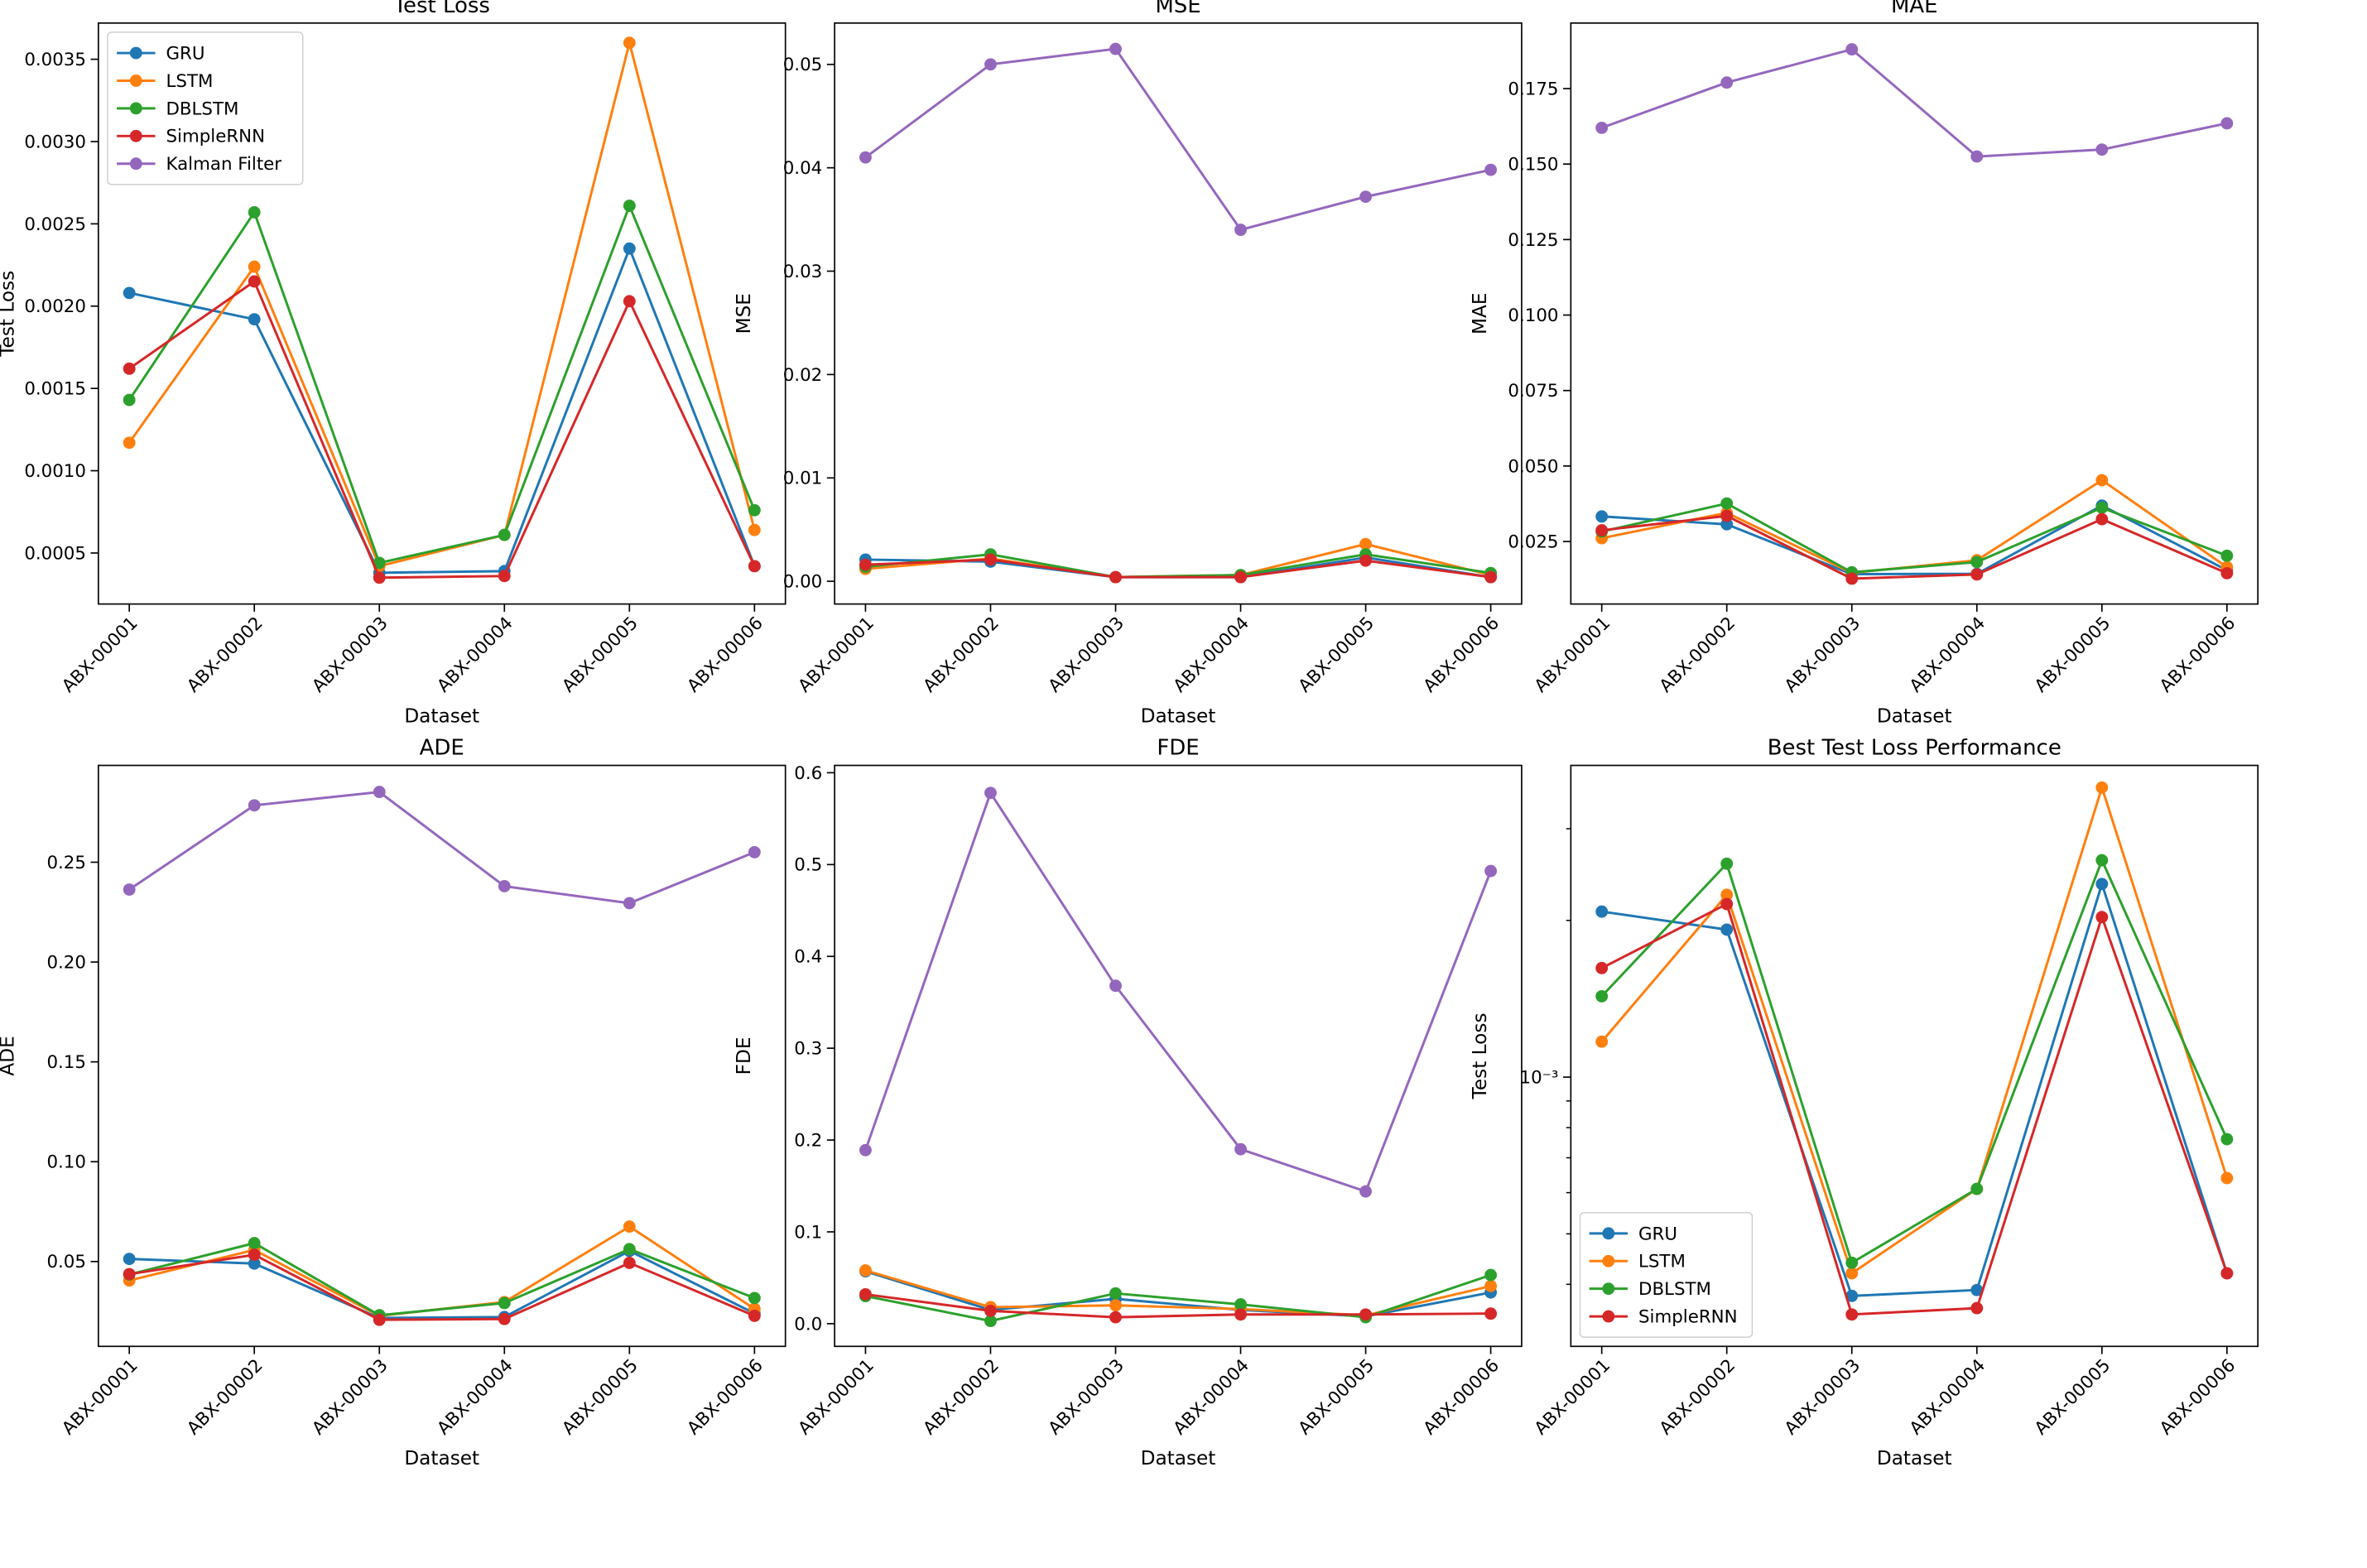 Image resolution: width=2367 pixels, height=1568 pixels. I want to click on chart-title: Best Test Loss Performance, so click(1915, 748).